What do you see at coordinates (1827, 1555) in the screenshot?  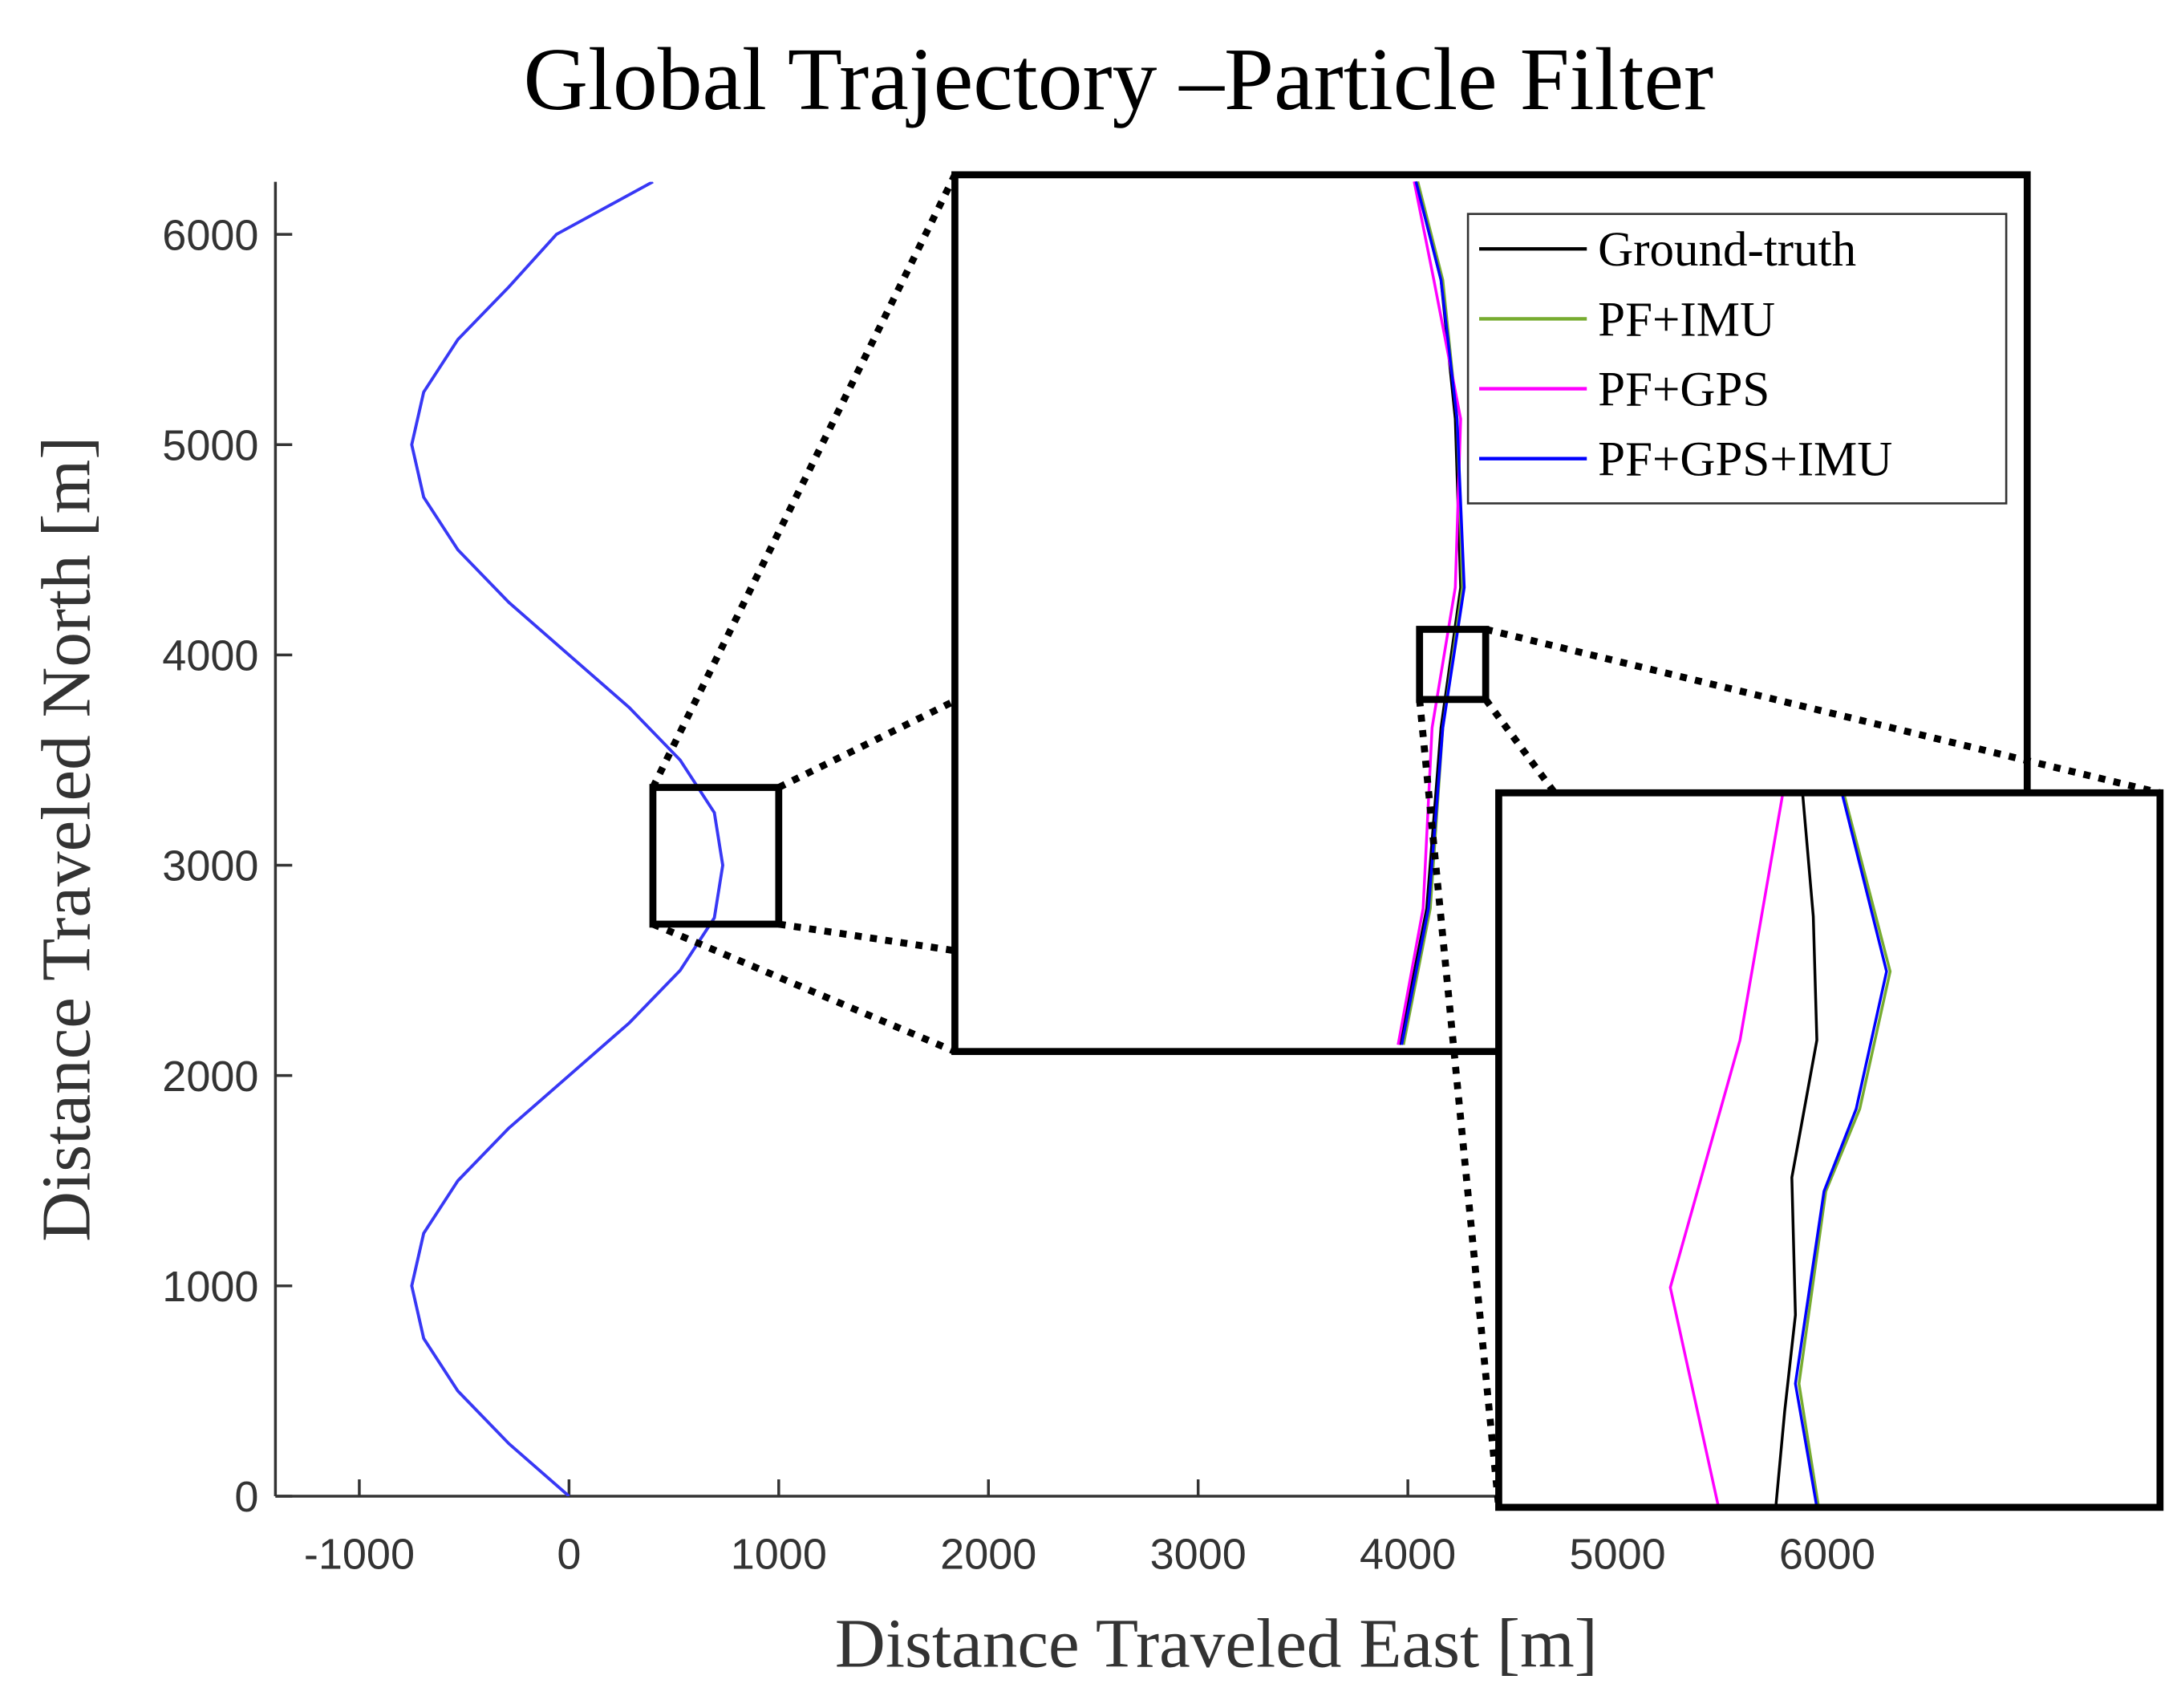 I see `x-tick-label: 6000` at bounding box center [1827, 1555].